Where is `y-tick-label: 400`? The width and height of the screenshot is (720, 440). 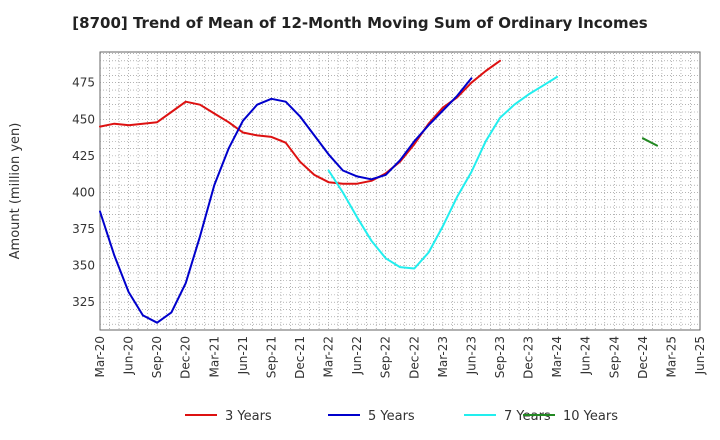 y-tick-label: 400 is located at coordinates (83, 192).